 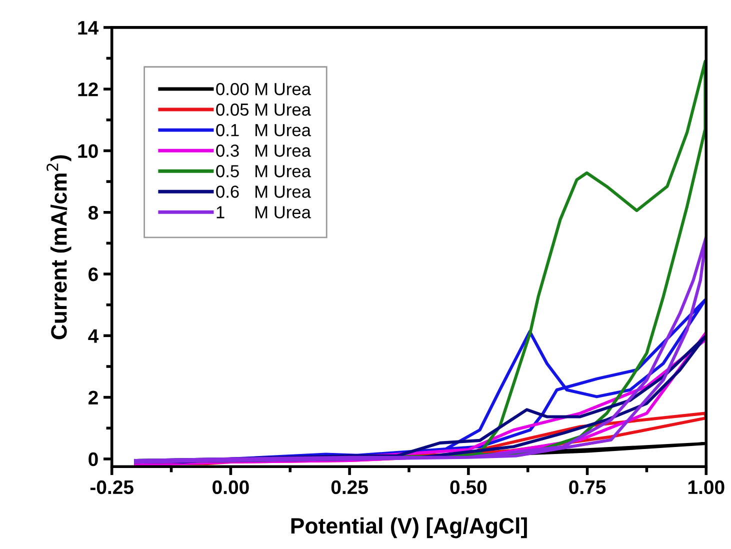 I want to click on x-axis-title: Potential (V) [Ag/AgCl], so click(x=409, y=527).